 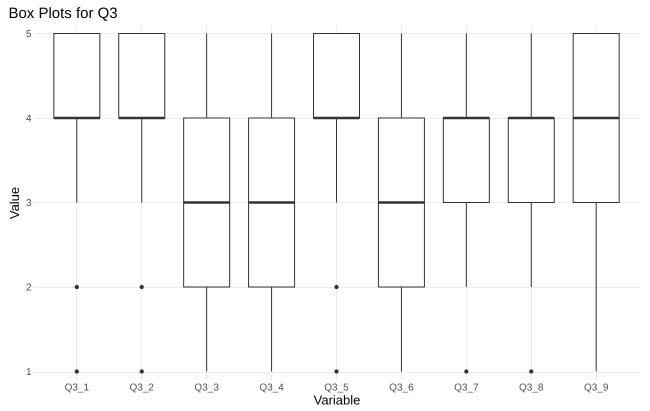 I want to click on y-tick-label: 1, so click(x=29, y=372).